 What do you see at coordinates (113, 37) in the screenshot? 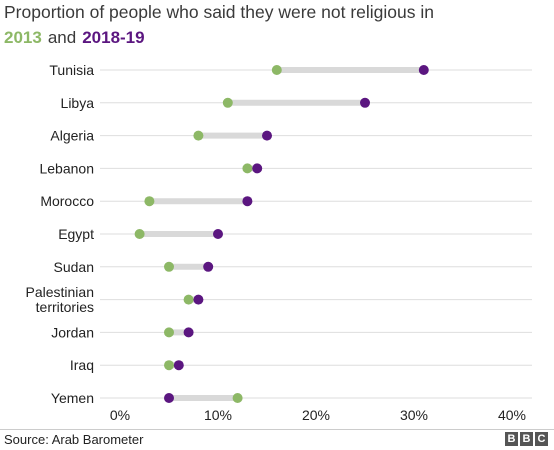
I see `legend-2018-19: 2018-19` at bounding box center [113, 37].